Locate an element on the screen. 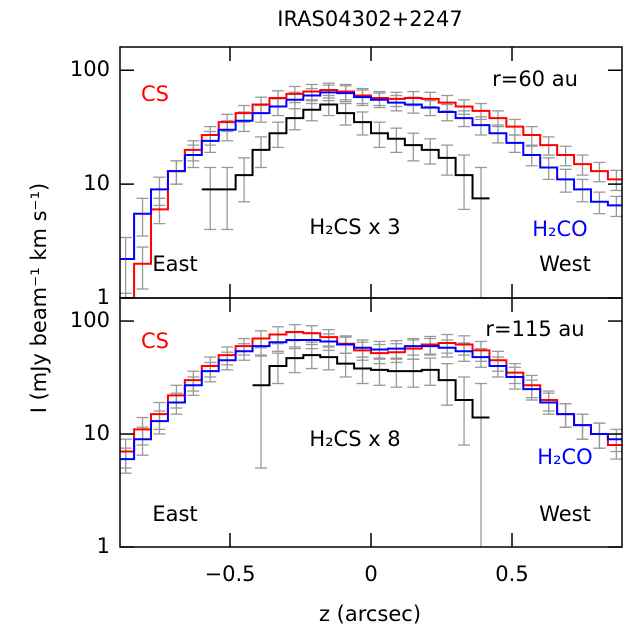 The height and width of the screenshot is (639, 632). x-tick-label: 0.5 is located at coordinates (511, 574).